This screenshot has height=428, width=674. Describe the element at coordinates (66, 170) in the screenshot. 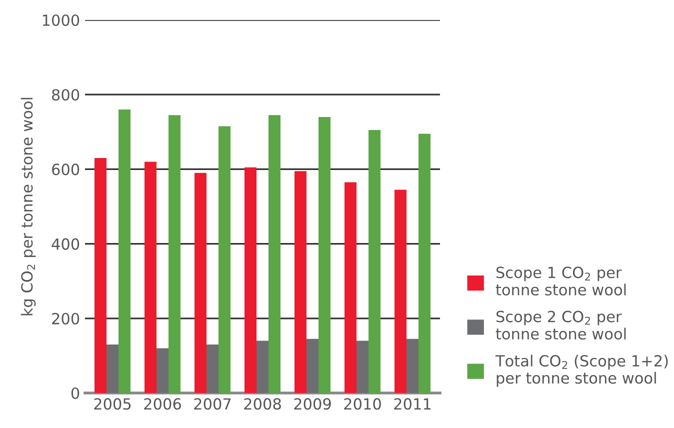

I see `y-tick-label: 600` at that location.